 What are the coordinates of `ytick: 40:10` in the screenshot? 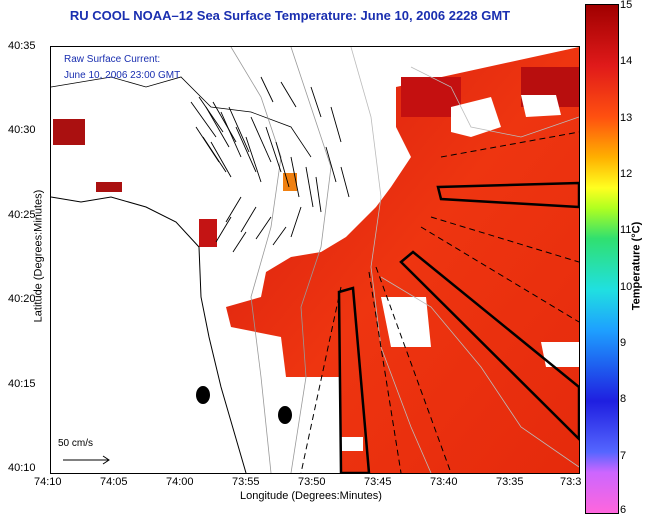 It's located at (22, 468).